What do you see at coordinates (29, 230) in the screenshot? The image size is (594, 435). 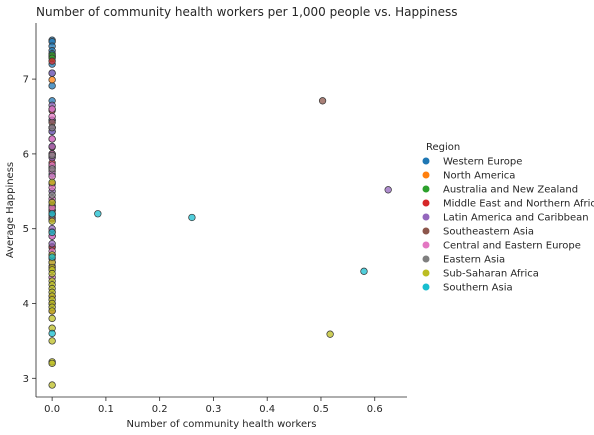 I see `y-axis-ticks: 3 4 5 6 7` at bounding box center [29, 230].